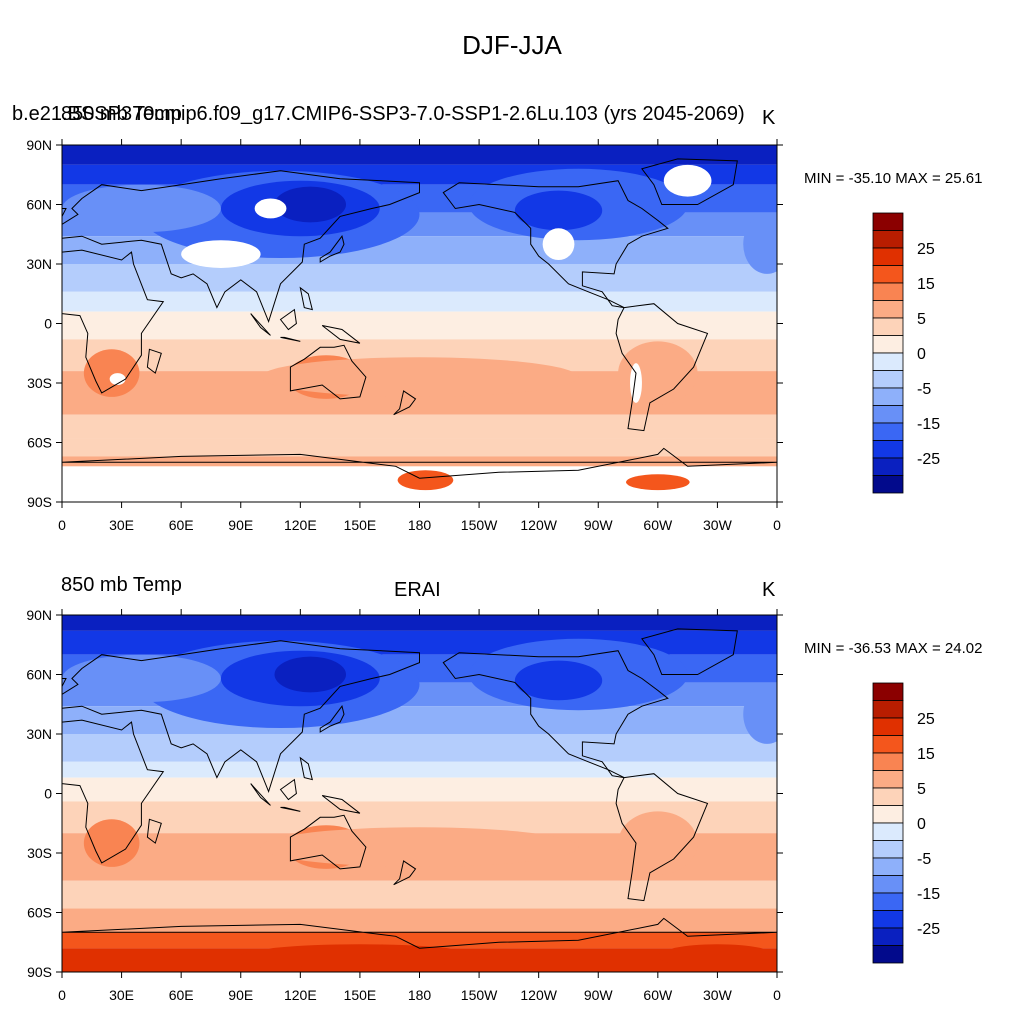 The image size is (1024, 1024). I want to click on lon-label: 150E, so click(360, 995).